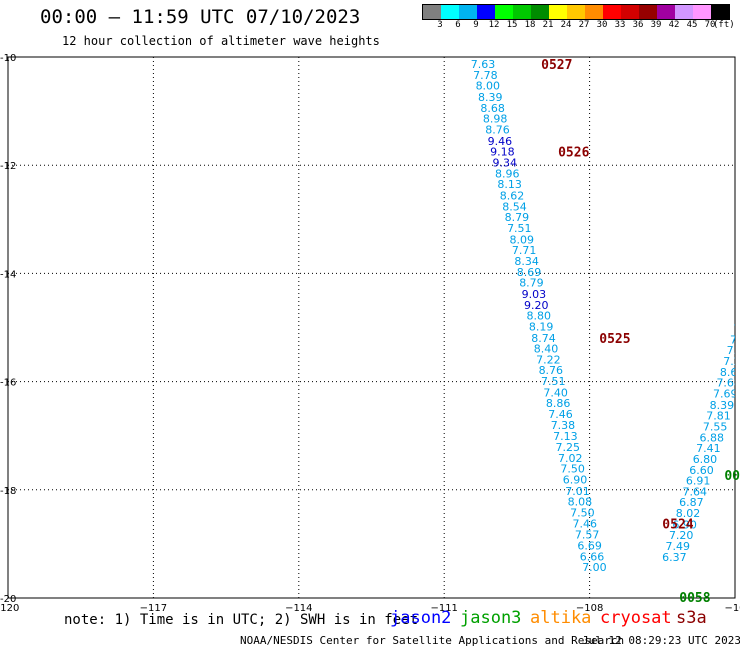 The width and height of the screenshot is (740, 650). I want to click on data-point-label: 8.00, so click(488, 86).